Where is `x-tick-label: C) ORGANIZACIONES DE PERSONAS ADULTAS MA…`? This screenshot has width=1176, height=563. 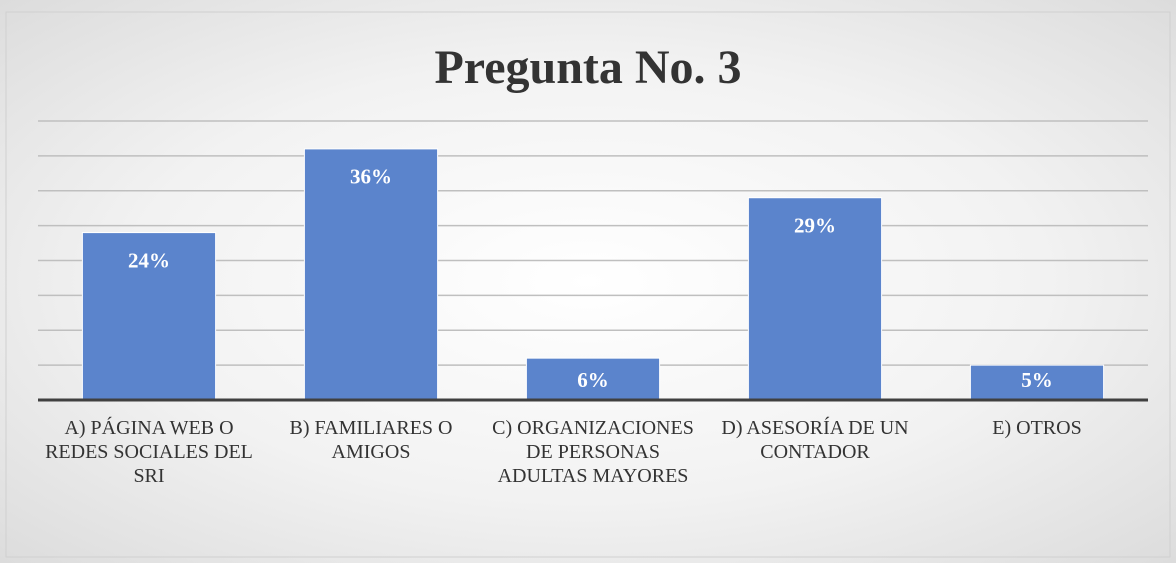
x-tick-label: C) ORGANIZACIONES DE PERSONAS ADULTAS MA… is located at coordinates (593, 452).